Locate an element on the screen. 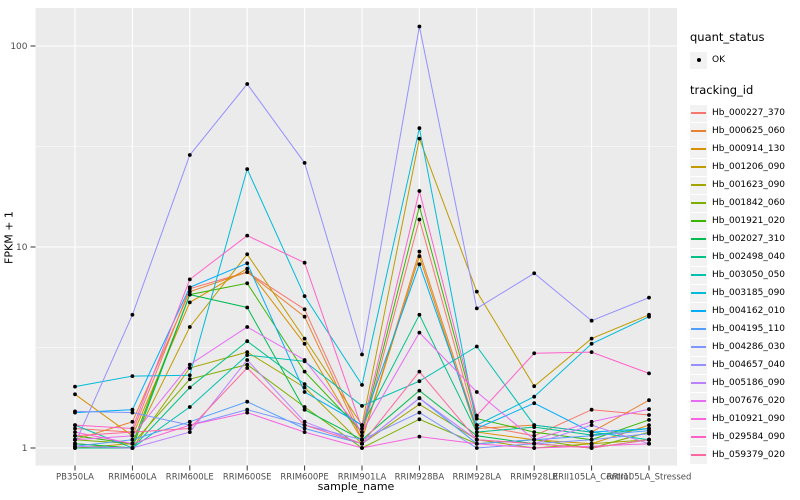 The height and width of the screenshot is (500, 800). legend-item-label: Hb_004195_110 is located at coordinates (749, 329).